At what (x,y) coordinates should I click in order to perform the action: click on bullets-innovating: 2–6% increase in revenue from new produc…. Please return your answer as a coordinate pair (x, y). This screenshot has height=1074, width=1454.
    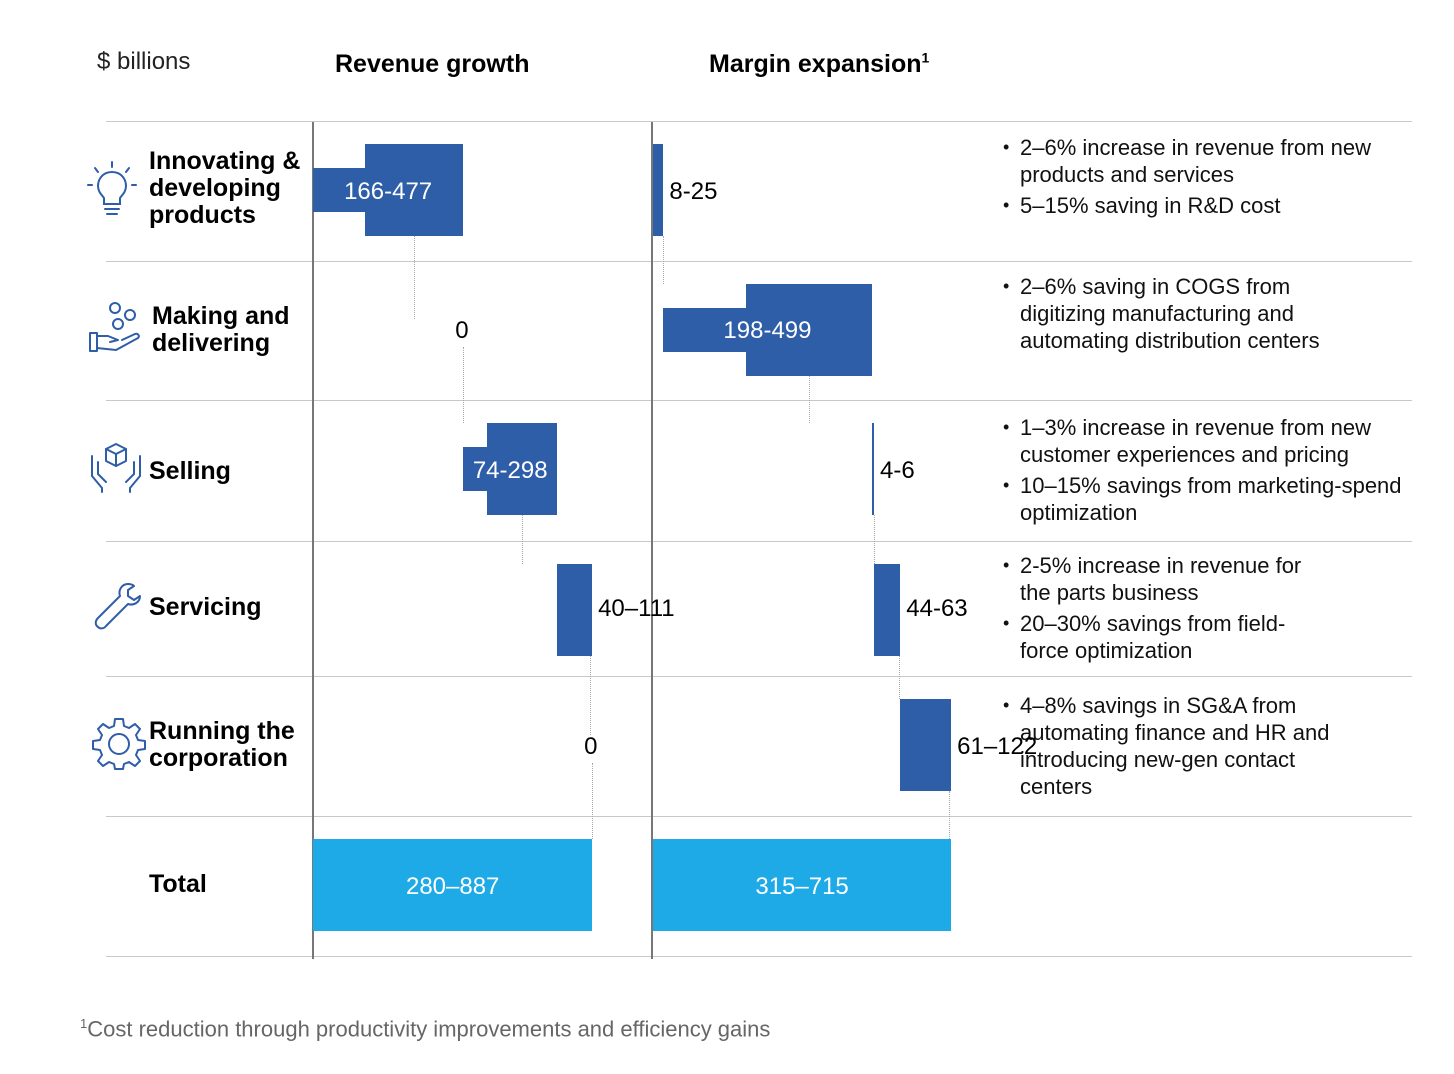
    Looking at the image, I should click on (1193, 178).